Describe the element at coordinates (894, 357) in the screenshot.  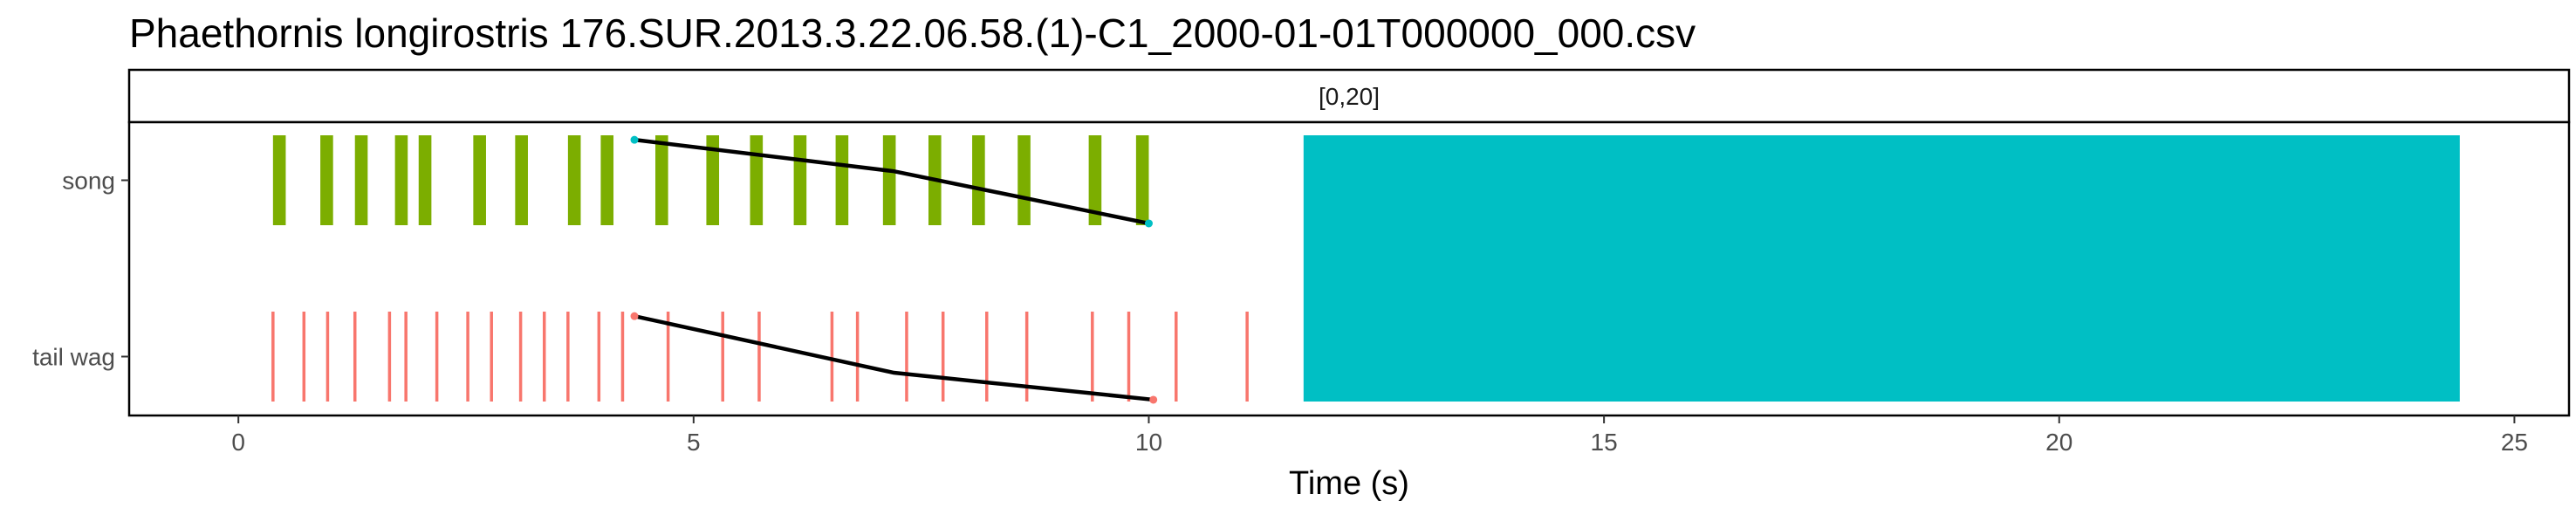
I see `tail-wag-trend-line` at that location.